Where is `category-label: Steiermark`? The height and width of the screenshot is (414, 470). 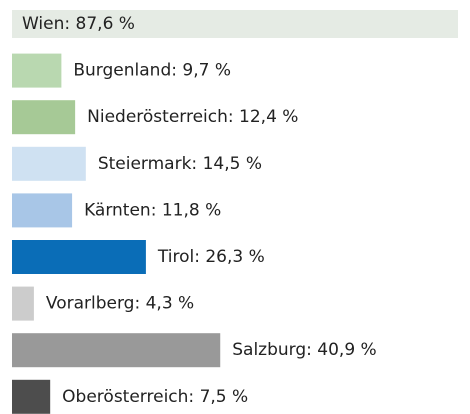
category-label: Steiermark is located at coordinates (145, 164).